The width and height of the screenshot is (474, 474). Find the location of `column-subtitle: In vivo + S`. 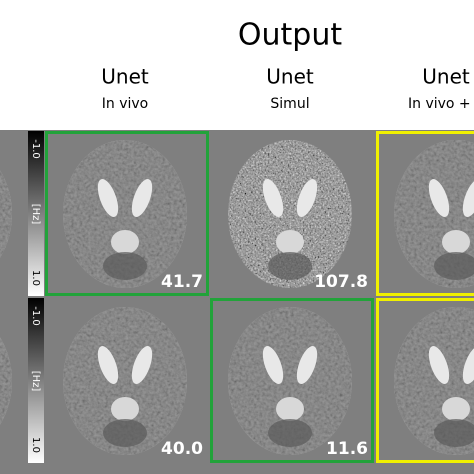

column-subtitle: In vivo + S is located at coordinates (441, 104).